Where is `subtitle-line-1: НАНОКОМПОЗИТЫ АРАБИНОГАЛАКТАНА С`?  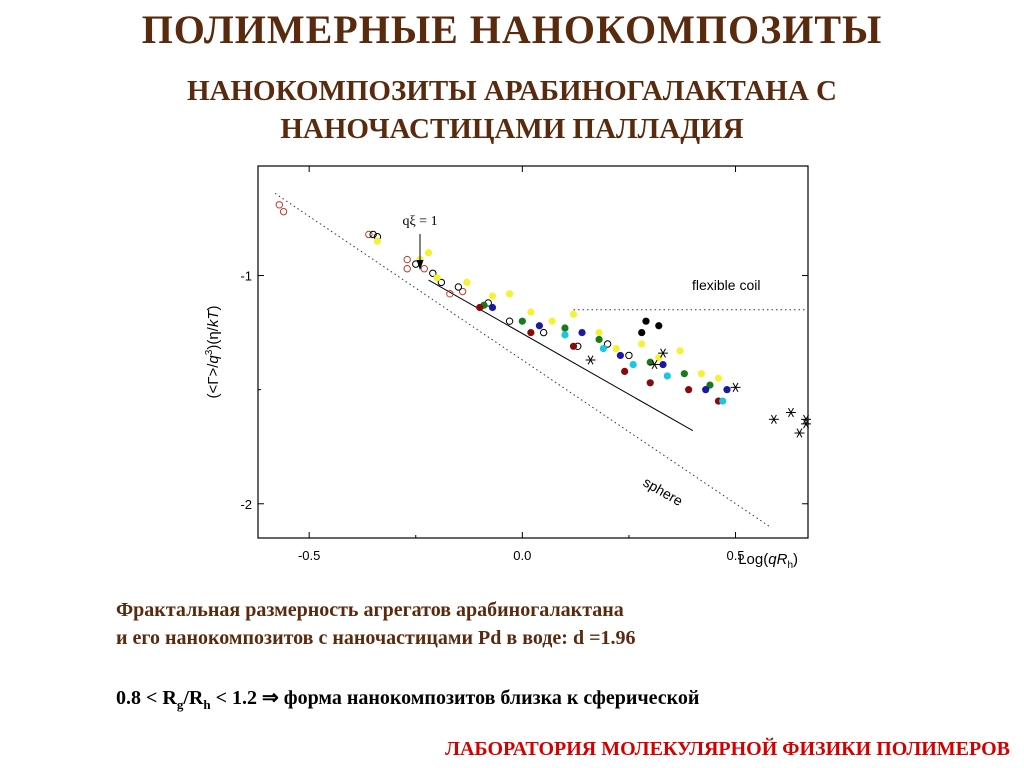
subtitle-line-1: НАНОКОМПОЗИТЫ АРАБИНОГАЛАКТАНА С is located at coordinates (512, 91).